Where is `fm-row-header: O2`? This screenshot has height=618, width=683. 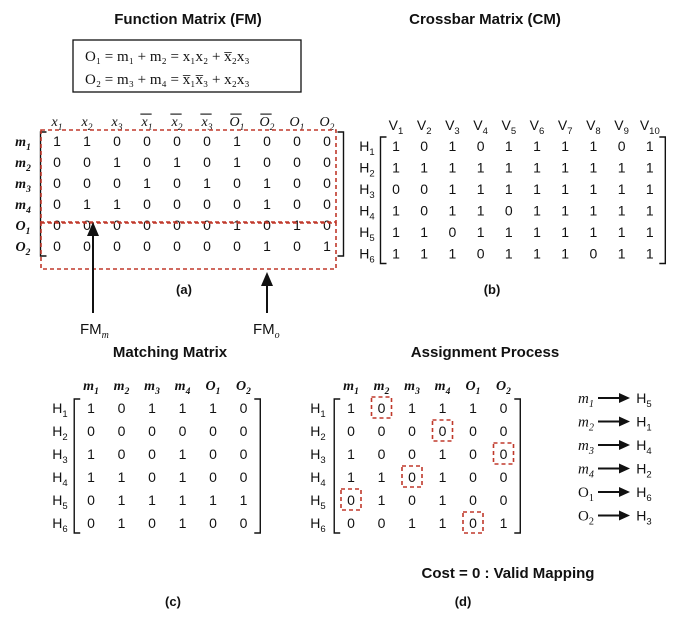
fm-row-header: O2 is located at coordinates (23, 249).